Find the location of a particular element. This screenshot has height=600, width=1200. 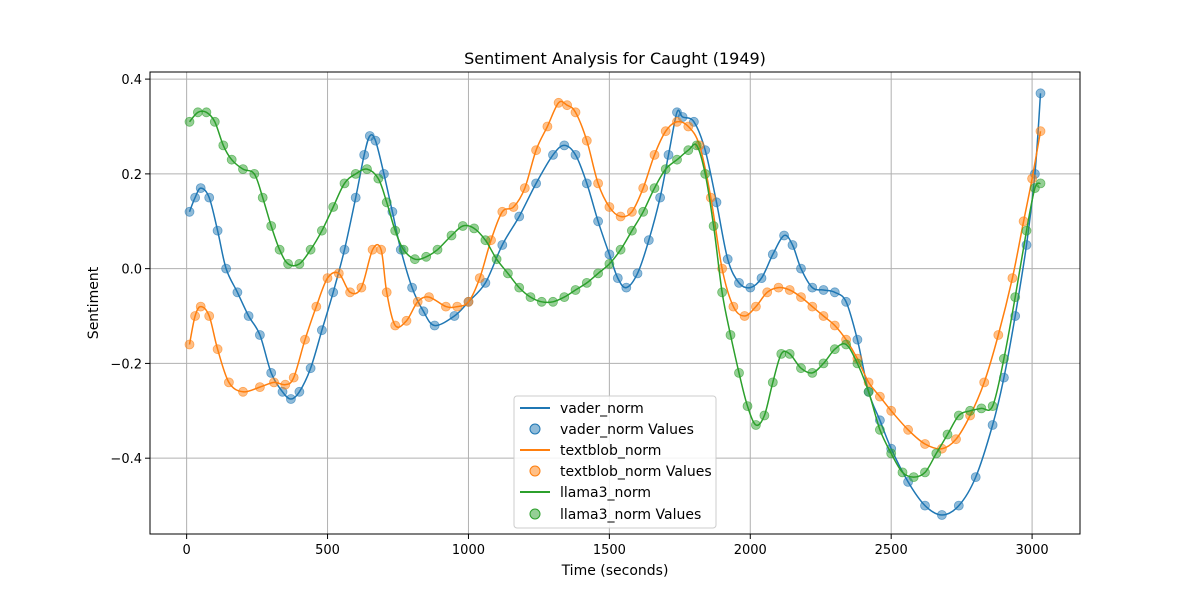

x-tick-label: 1000 is located at coordinates (468, 550).